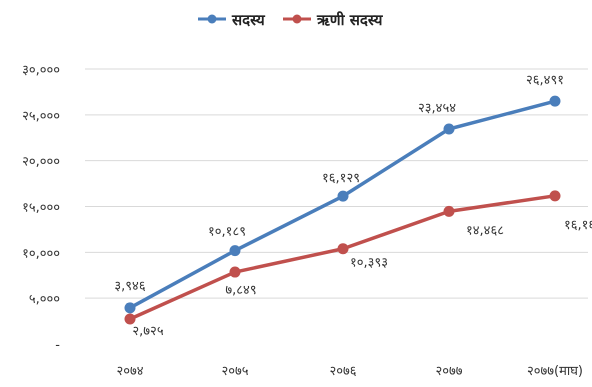 The image size is (592, 387). Describe the element at coordinates (227, 232) in the screenshot. I see `data-label: १०,१८९` at that location.